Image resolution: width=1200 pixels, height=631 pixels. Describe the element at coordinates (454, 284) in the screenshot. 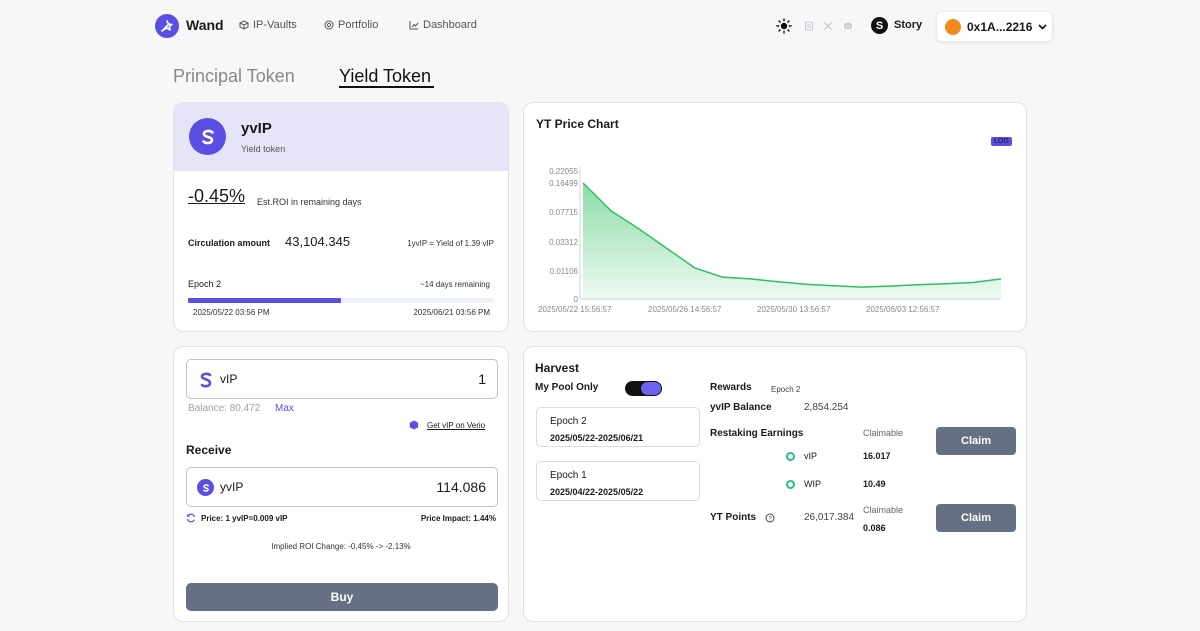

I see `remaining-days: ~14 days remaining` at that location.